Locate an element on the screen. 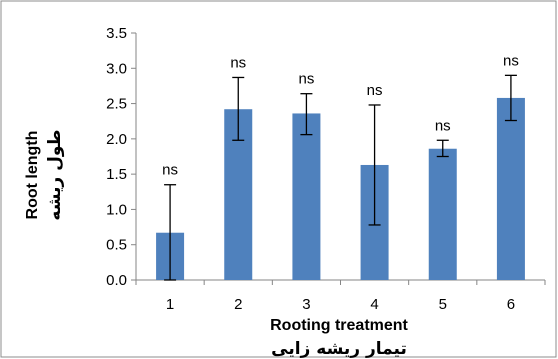 This screenshot has width=558, height=359. y-tick-label: 1.0 is located at coordinates (116, 209).